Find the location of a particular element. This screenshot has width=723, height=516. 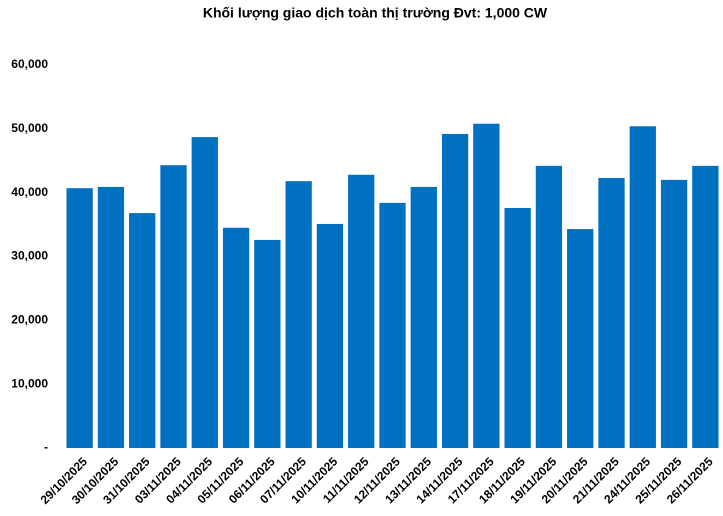

y-tick-label: - is located at coordinates (46, 447).